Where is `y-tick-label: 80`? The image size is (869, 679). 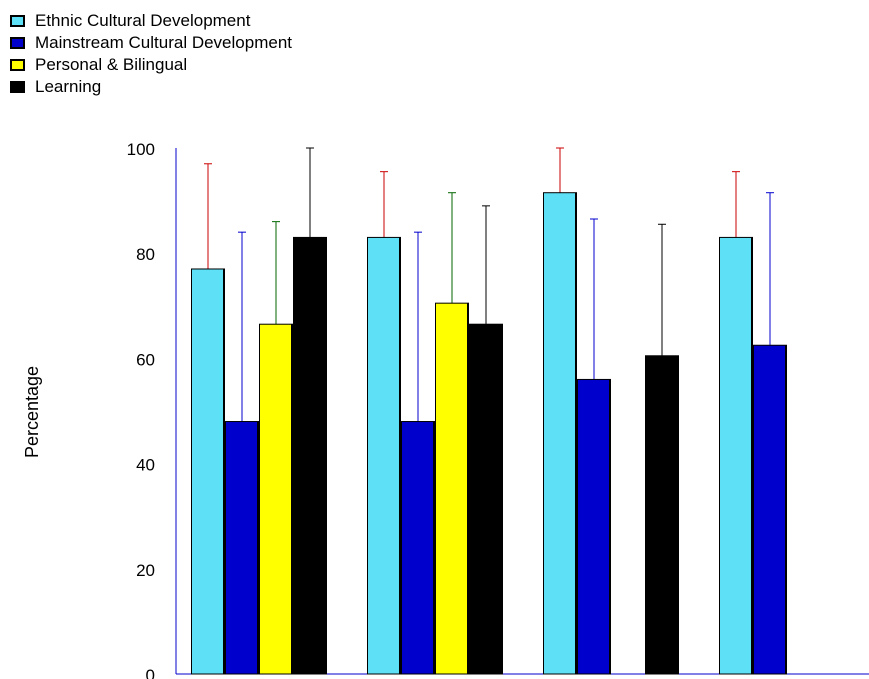
y-tick-label: 80 is located at coordinates (145, 254).